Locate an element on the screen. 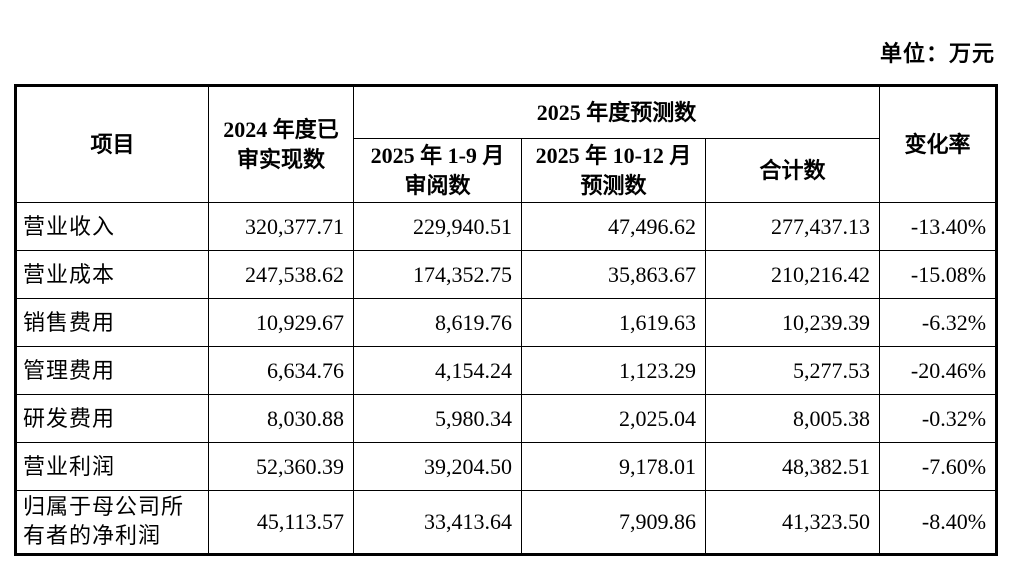 The height and width of the screenshot is (587, 1024). cell-change: -13.40% is located at coordinates (938, 227).